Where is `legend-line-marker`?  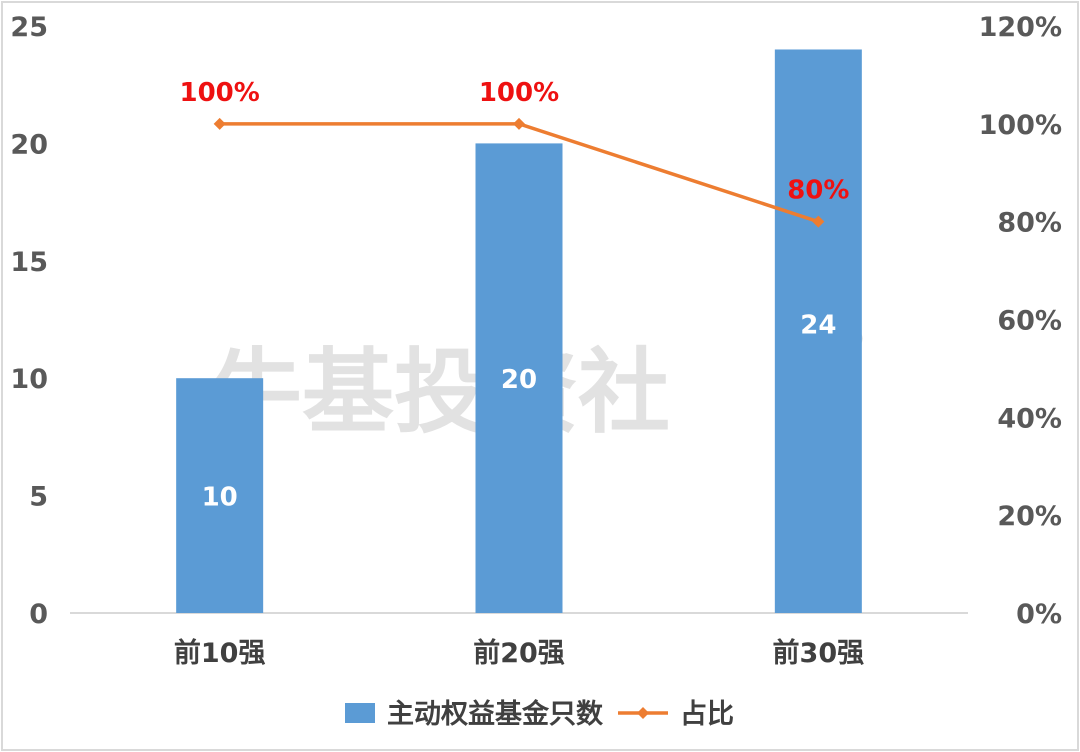 legend-line-marker is located at coordinates (643, 713).